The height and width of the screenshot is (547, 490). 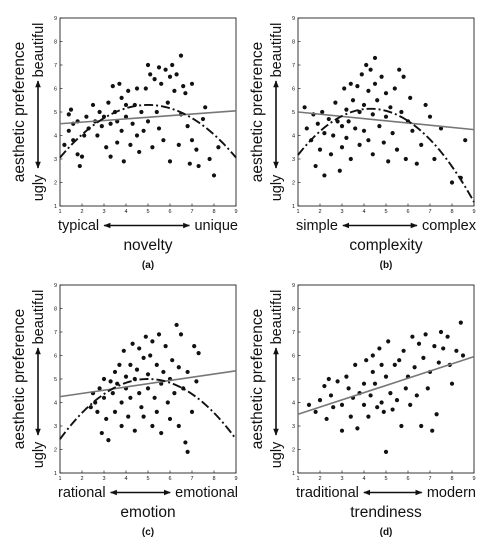 I want to click on x-tick-label: 8, so click(x=451, y=212).